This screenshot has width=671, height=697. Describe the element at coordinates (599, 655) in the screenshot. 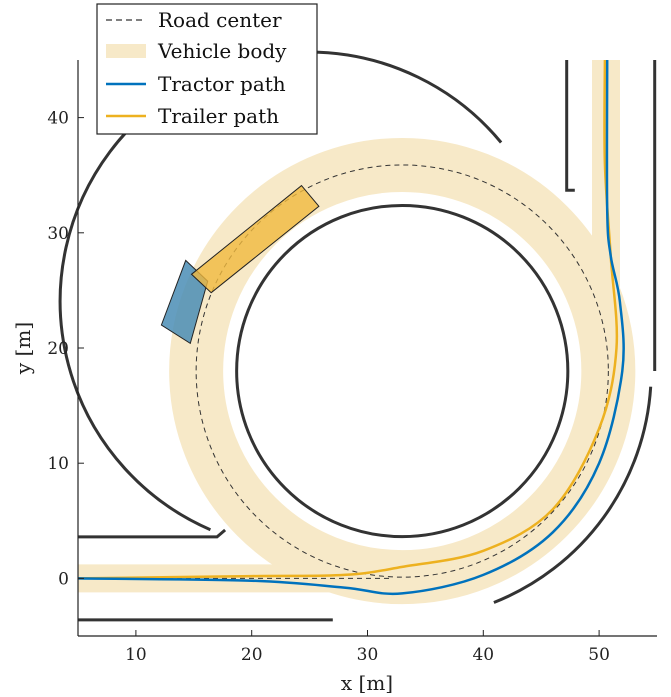

I see `x-tick-label: 50` at that location.